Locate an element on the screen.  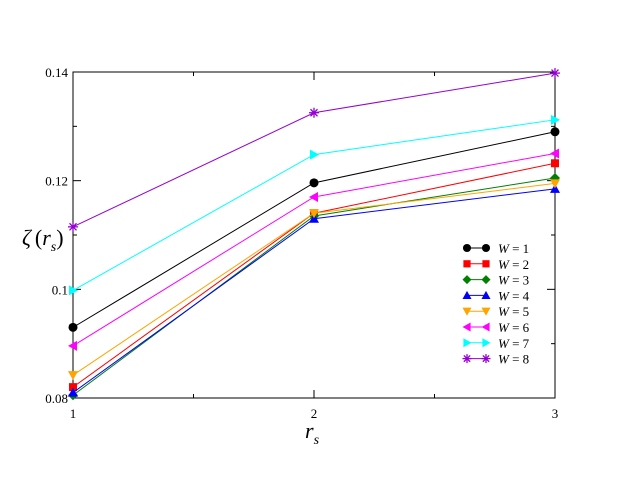
x-tick-label: 3 is located at coordinates (555, 413).